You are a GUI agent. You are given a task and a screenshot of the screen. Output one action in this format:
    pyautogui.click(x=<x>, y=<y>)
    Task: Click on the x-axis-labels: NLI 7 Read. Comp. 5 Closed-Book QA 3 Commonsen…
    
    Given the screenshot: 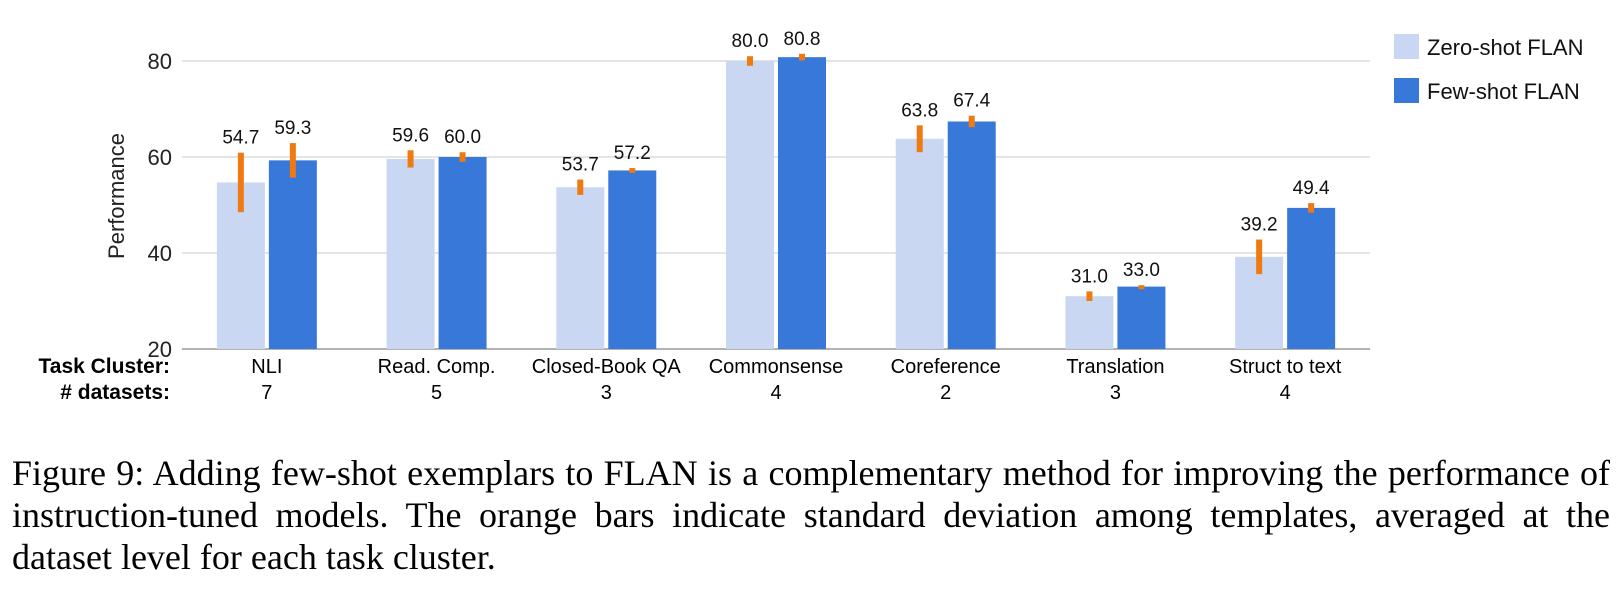 What is the action you would take?
    pyautogui.click(x=796, y=380)
    